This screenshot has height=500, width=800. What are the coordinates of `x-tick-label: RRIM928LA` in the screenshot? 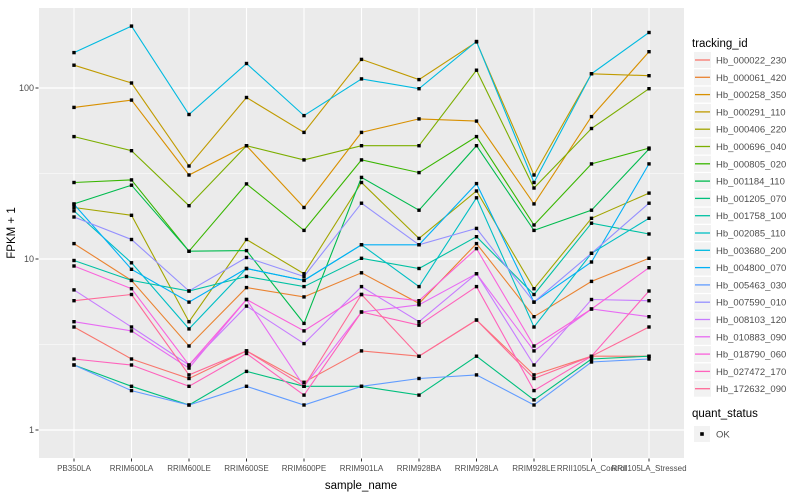 It's located at (477, 468).